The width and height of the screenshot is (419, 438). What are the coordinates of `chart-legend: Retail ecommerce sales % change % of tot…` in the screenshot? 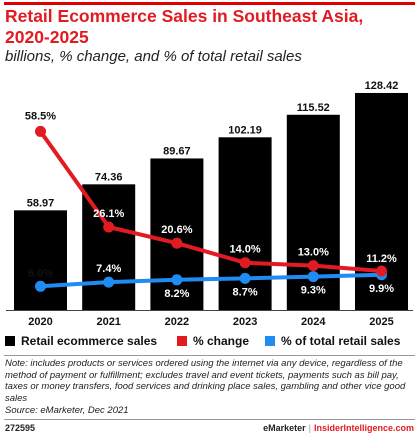 It's located at (210, 342).